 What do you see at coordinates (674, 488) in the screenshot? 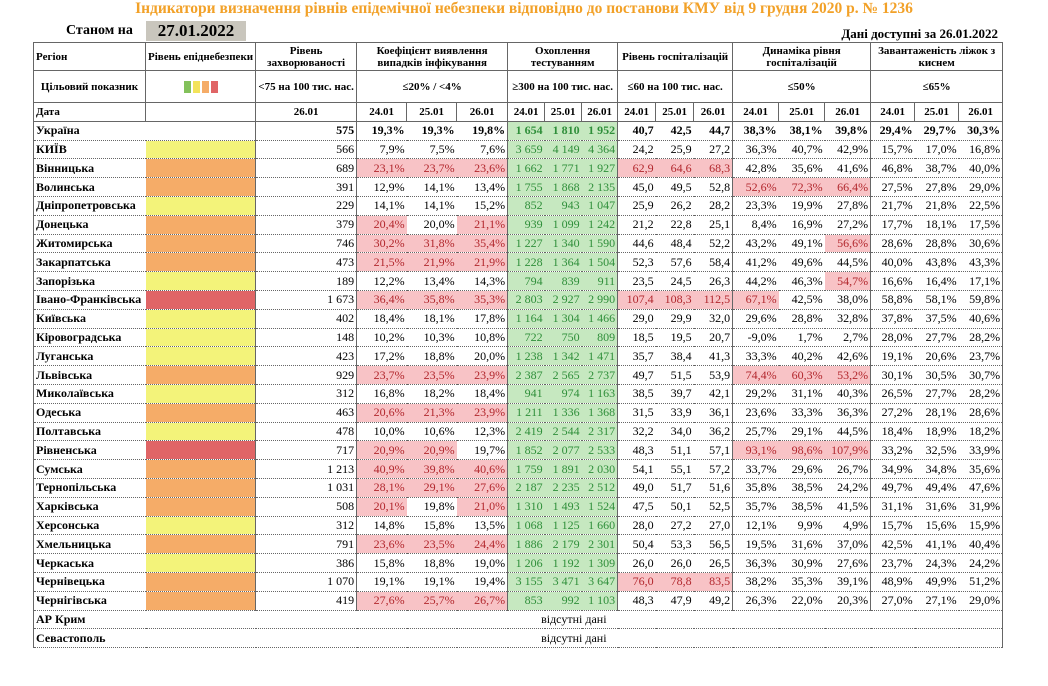
I see `hospitalization-value: 51,7` at bounding box center [674, 488].